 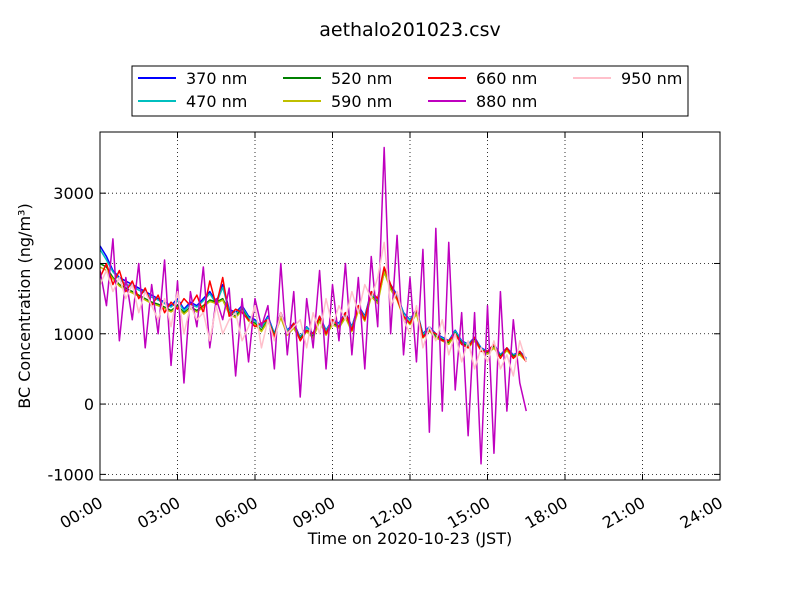 I want to click on x-axis-label: Time on 2020-10-23 (JST), so click(x=409, y=538).